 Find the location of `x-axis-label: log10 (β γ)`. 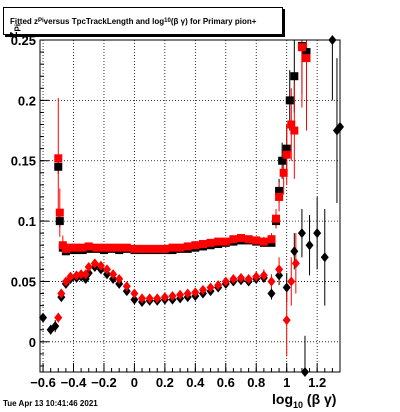

x-axis-label: log10 (β γ) is located at coordinates (304, 400).